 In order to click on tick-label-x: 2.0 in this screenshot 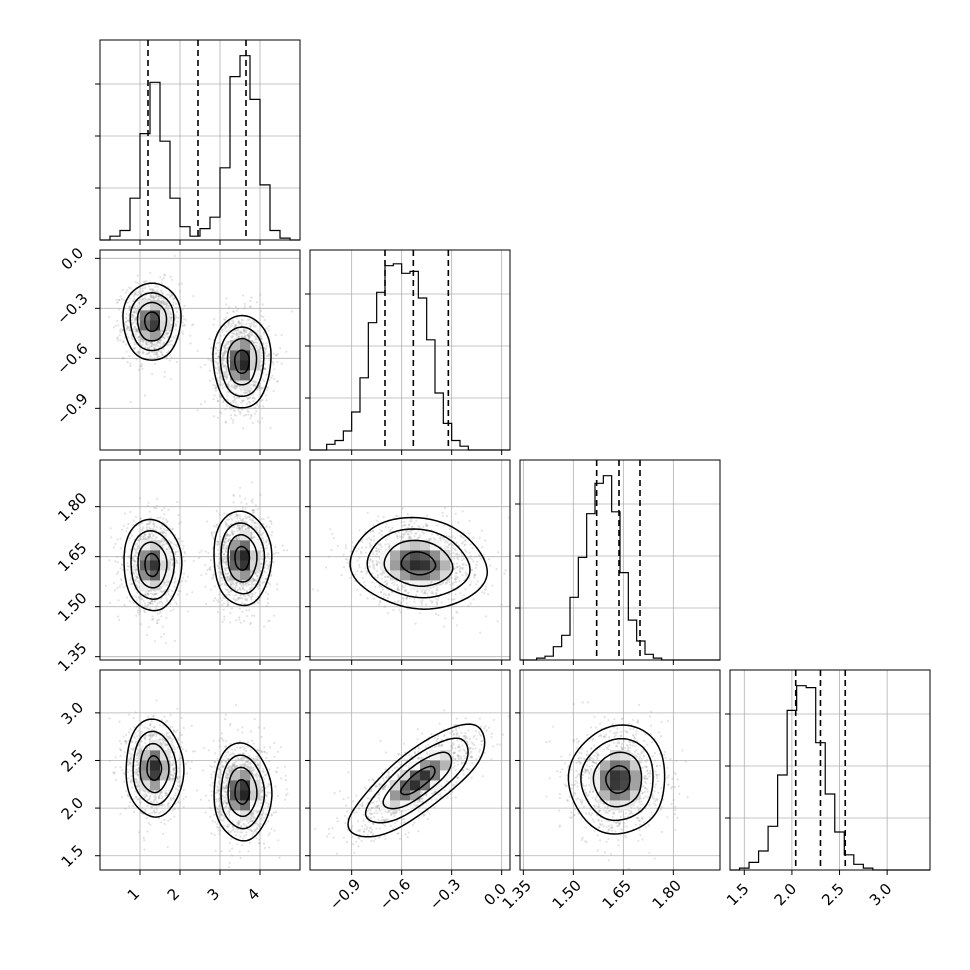, I will do `click(786, 895)`.